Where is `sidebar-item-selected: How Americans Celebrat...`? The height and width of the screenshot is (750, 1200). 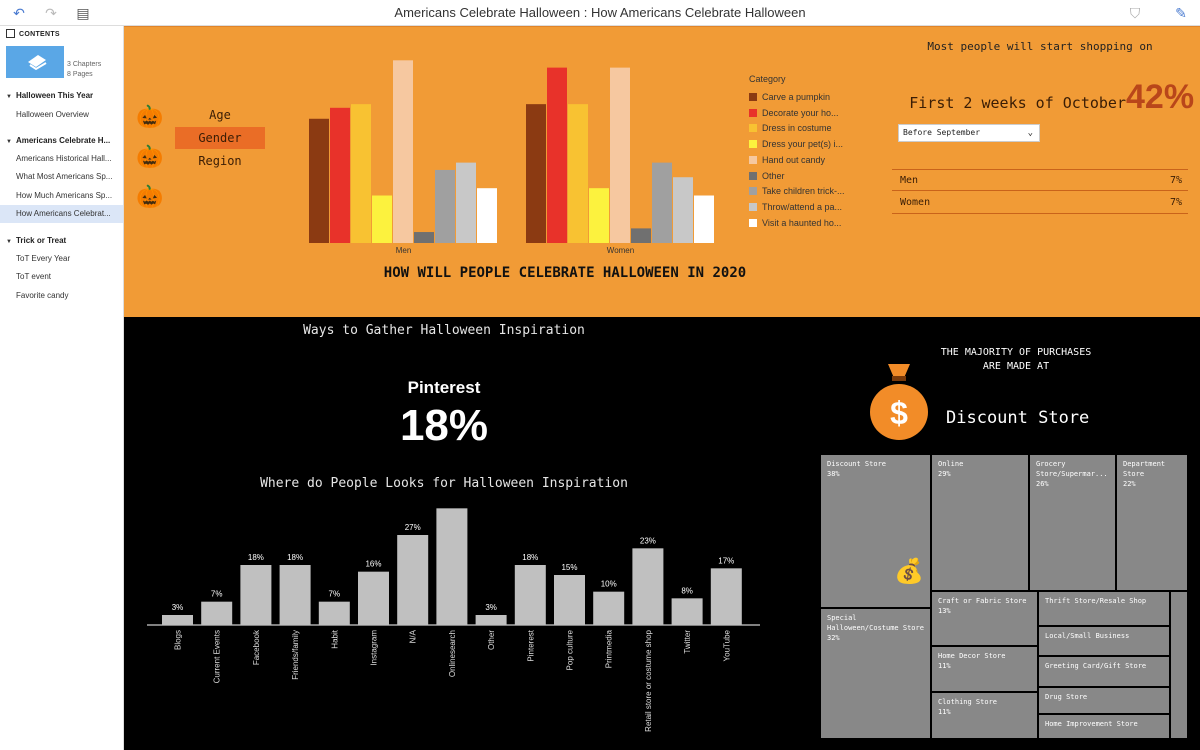 sidebar-item-selected: How Americans Celebrat... is located at coordinates (61, 214).